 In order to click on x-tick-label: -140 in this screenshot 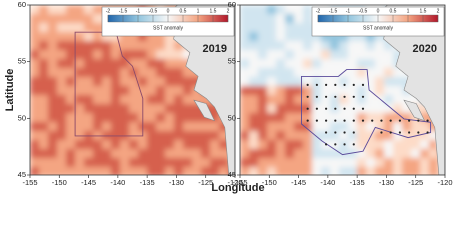, I will do `click(117, 182)`.